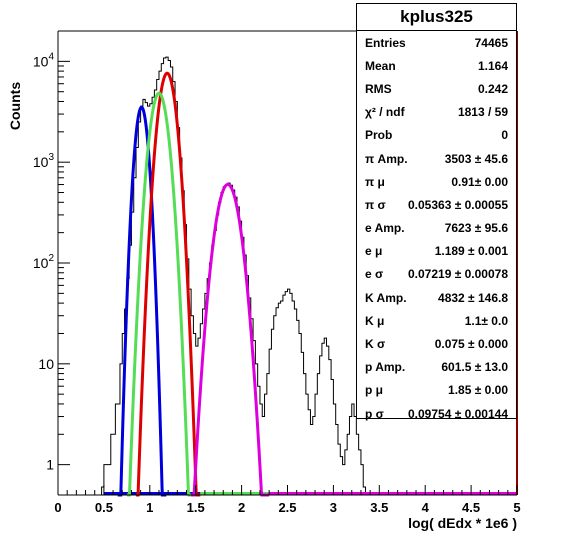 Image resolution: width=575 pixels, height=551 pixels. Describe the element at coordinates (457, 274) in the screenshot. I see `stats-value: 0.07219 ± 0.00078` at that location.